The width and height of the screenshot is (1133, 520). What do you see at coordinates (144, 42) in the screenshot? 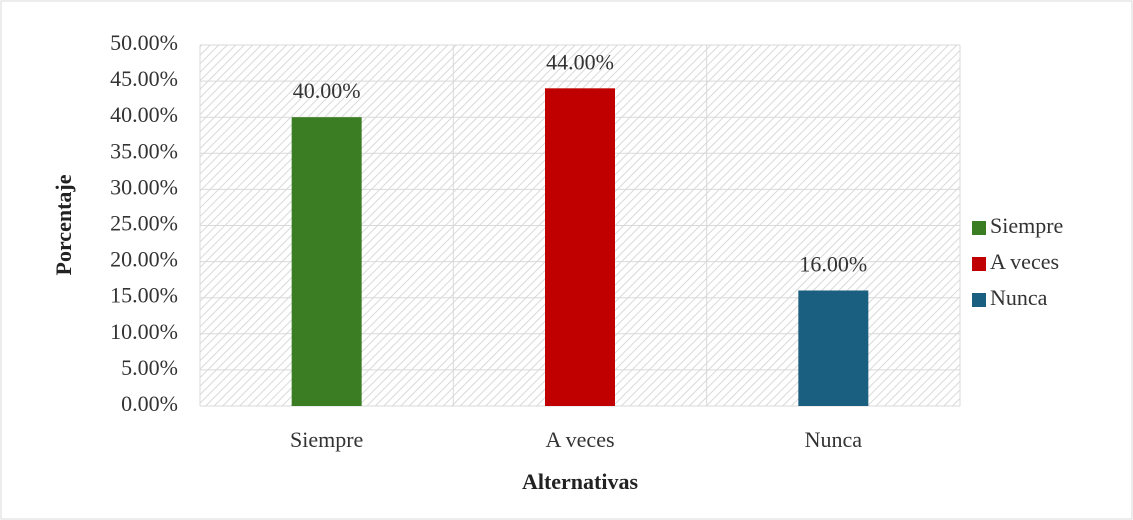
I see `y-tick-label: 50.00%` at bounding box center [144, 42].